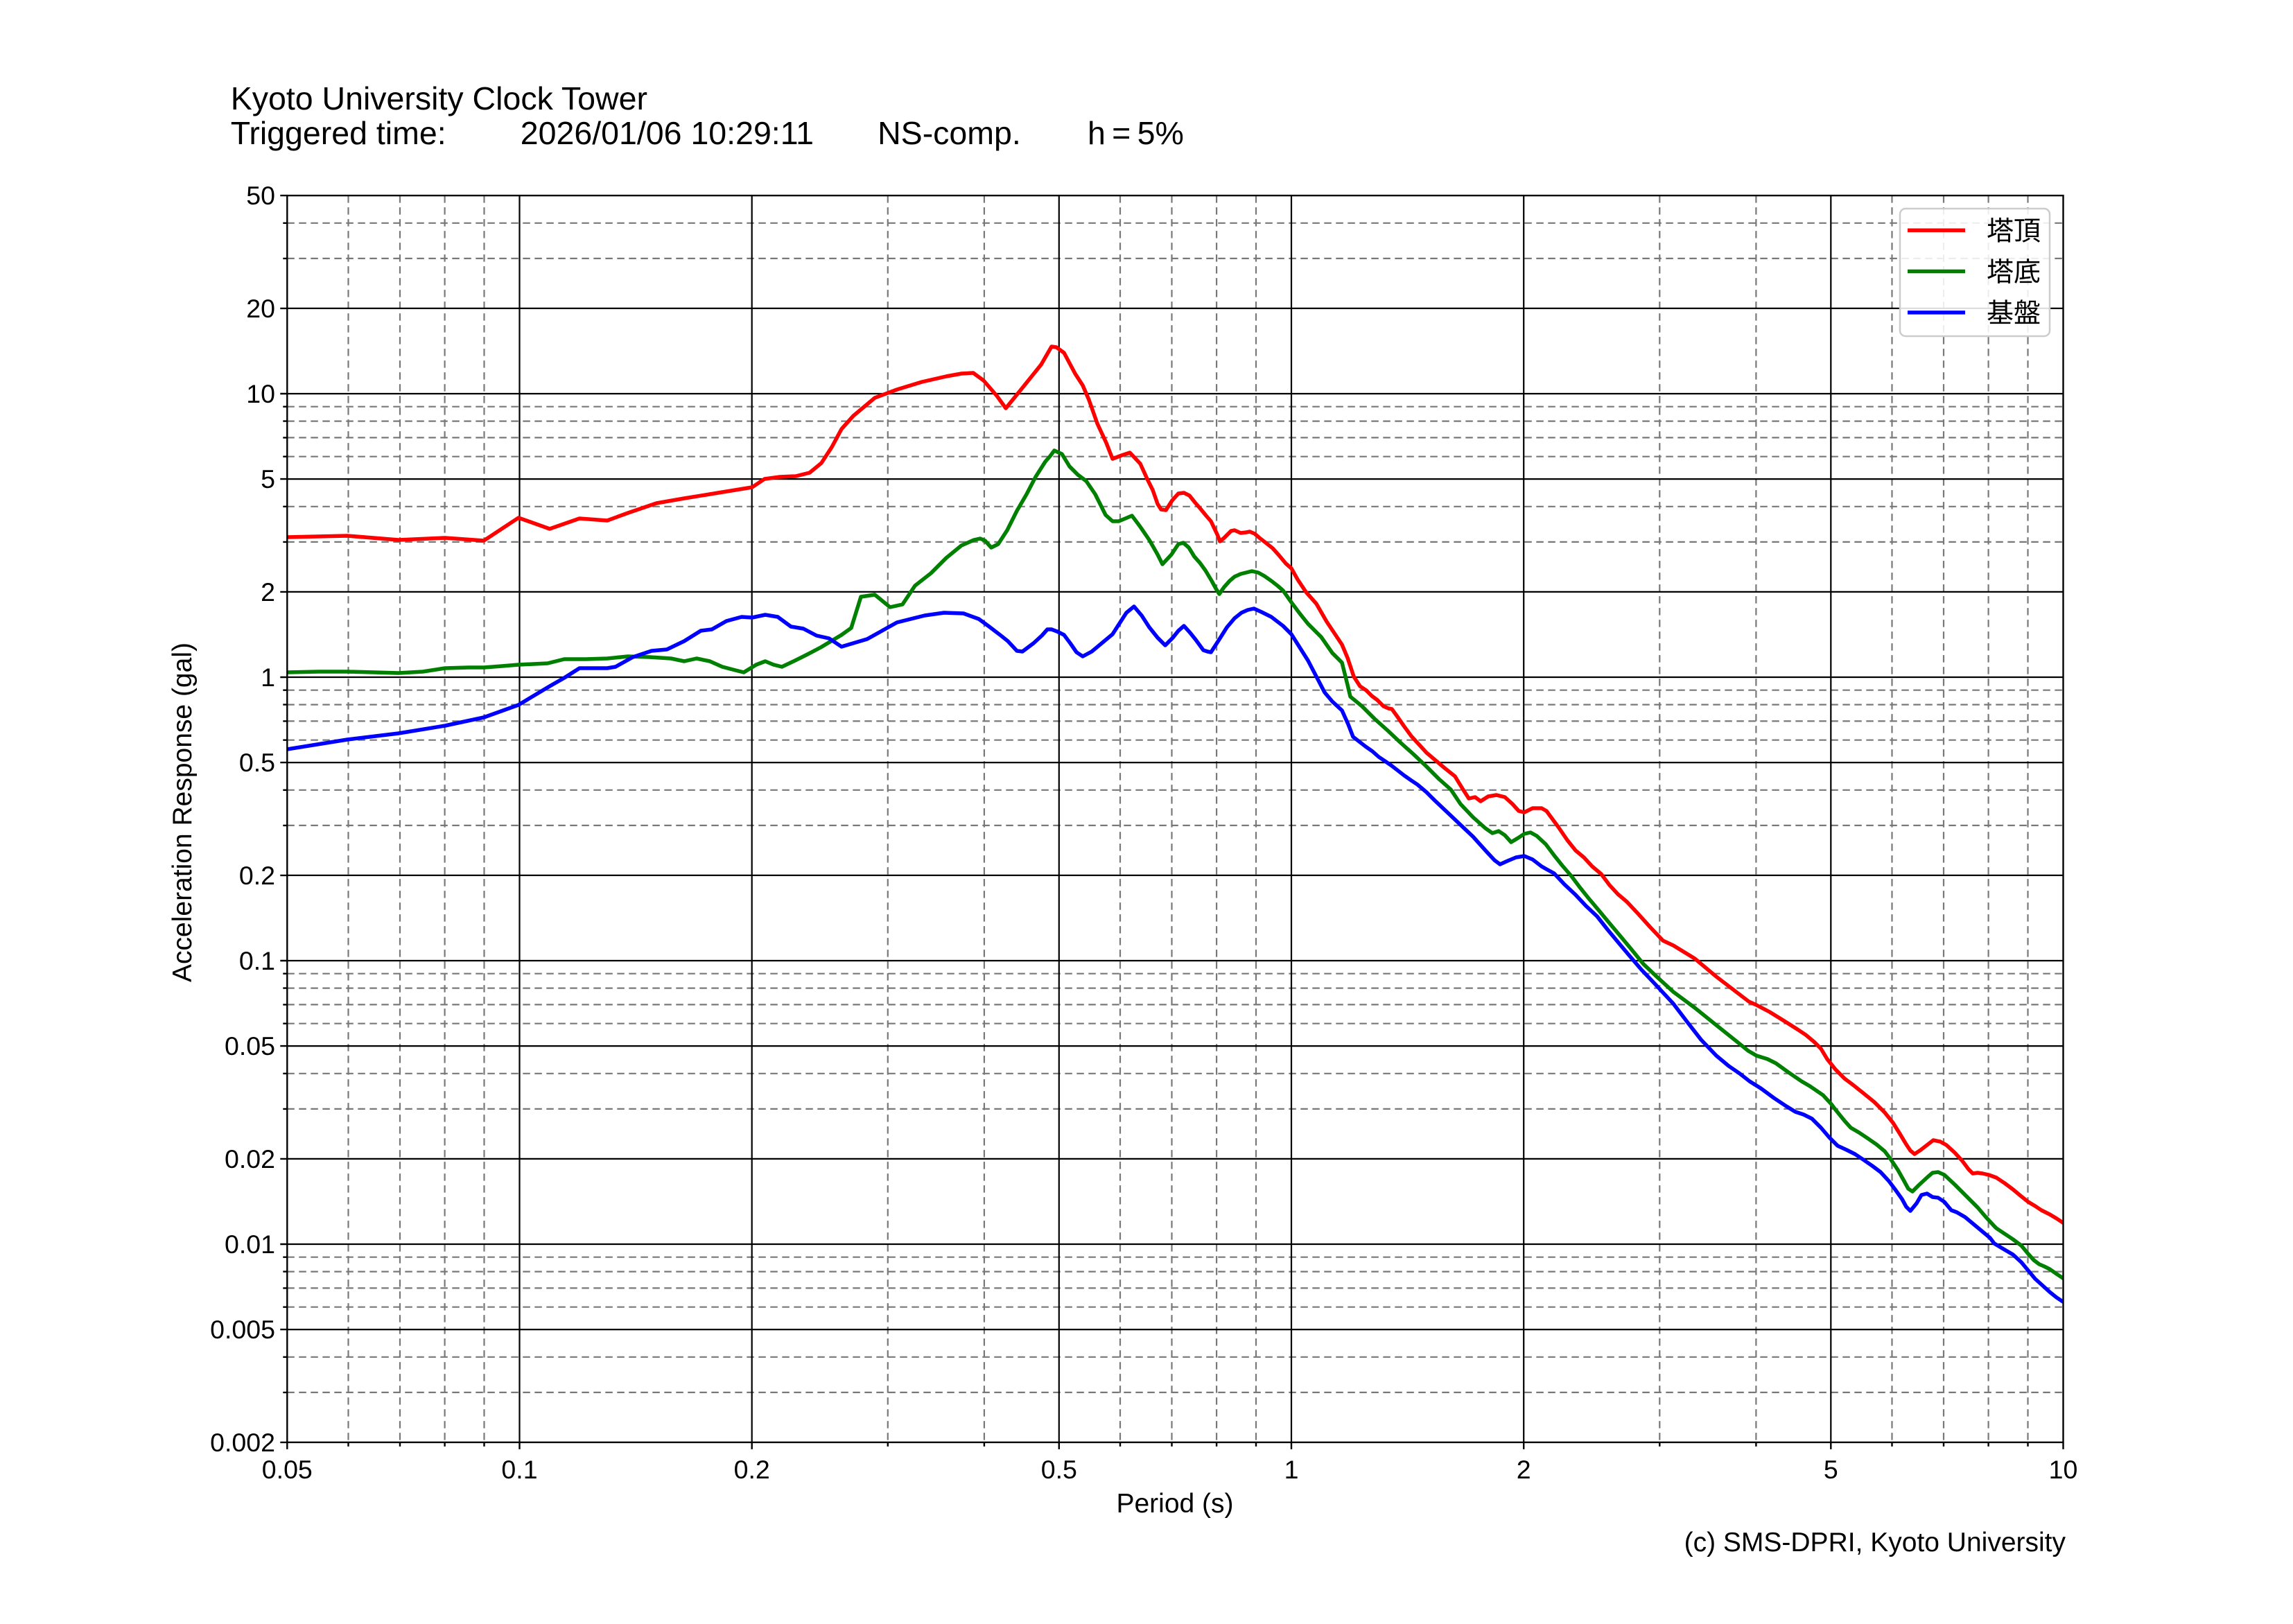 This screenshot has height=1624, width=2293. Describe the element at coordinates (1875, 1542) in the screenshot. I see `svg-text: (c) SMS-DPRI, Kyoto University` at that location.